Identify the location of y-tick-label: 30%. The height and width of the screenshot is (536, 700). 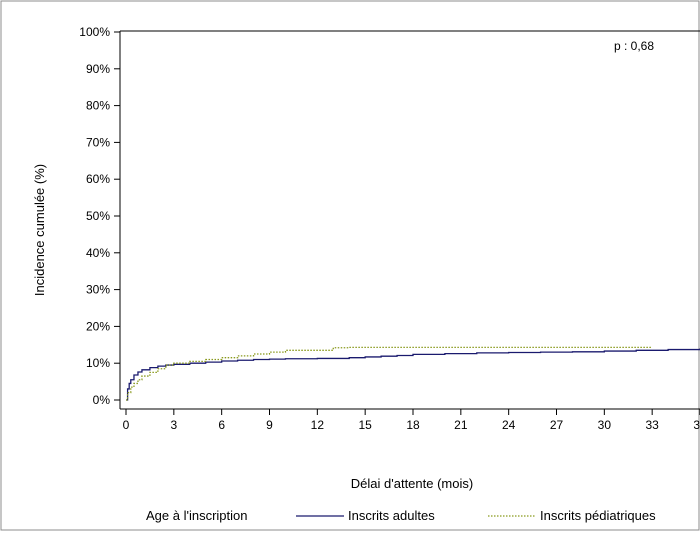
(98, 290).